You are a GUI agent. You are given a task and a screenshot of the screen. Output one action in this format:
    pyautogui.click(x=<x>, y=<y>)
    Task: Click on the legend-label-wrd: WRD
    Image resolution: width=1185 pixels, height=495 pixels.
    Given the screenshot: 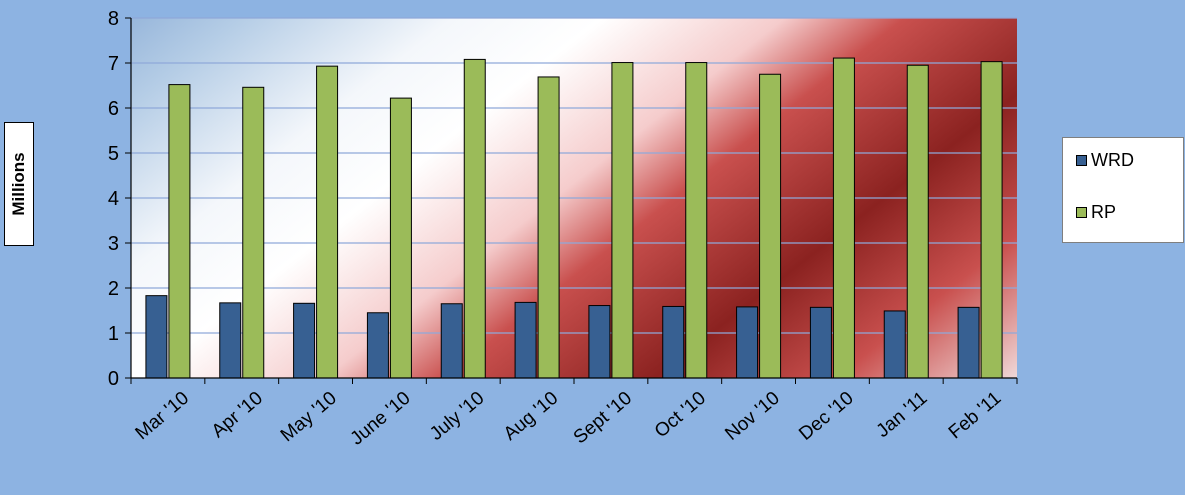 What is the action you would take?
    pyautogui.click(x=1112, y=160)
    